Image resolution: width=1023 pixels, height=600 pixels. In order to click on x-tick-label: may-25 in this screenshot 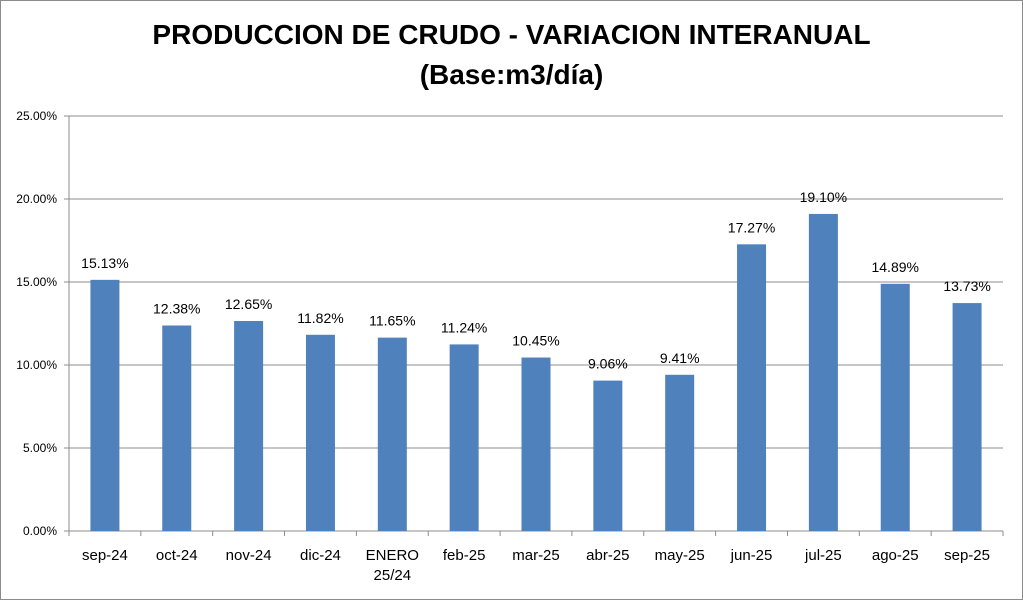, I will do `click(680, 555)`.